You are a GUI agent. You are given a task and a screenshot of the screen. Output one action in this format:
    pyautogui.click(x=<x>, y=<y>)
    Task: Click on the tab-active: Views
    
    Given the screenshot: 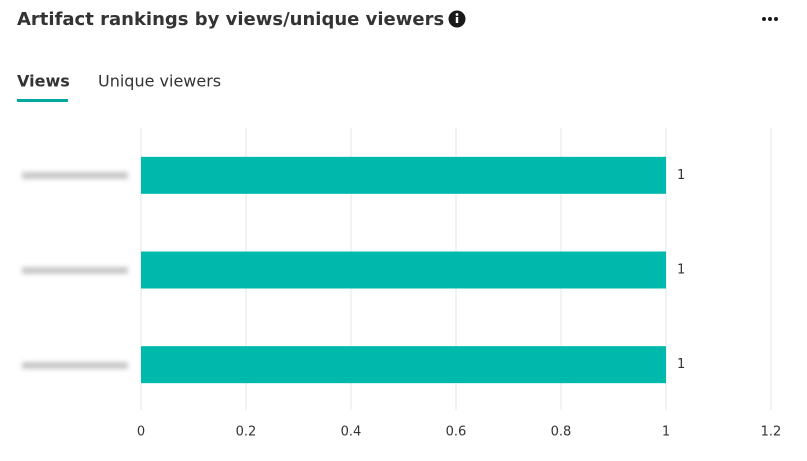 What is the action you would take?
    pyautogui.click(x=43, y=81)
    